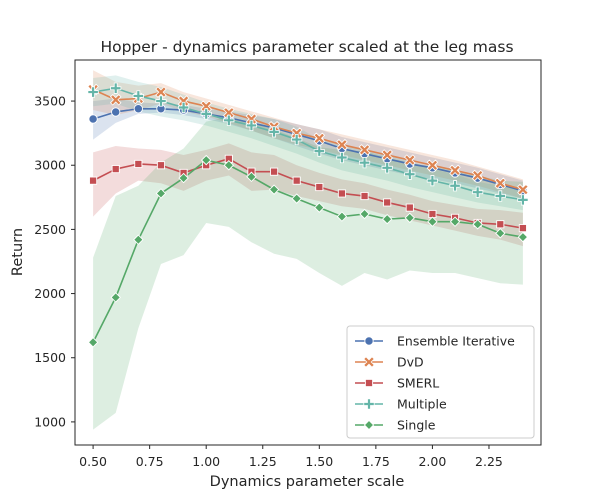 This screenshot has height=500, width=600. What do you see at coordinates (416, 425) in the screenshot?
I see `single-legend-label: Single` at bounding box center [416, 425].